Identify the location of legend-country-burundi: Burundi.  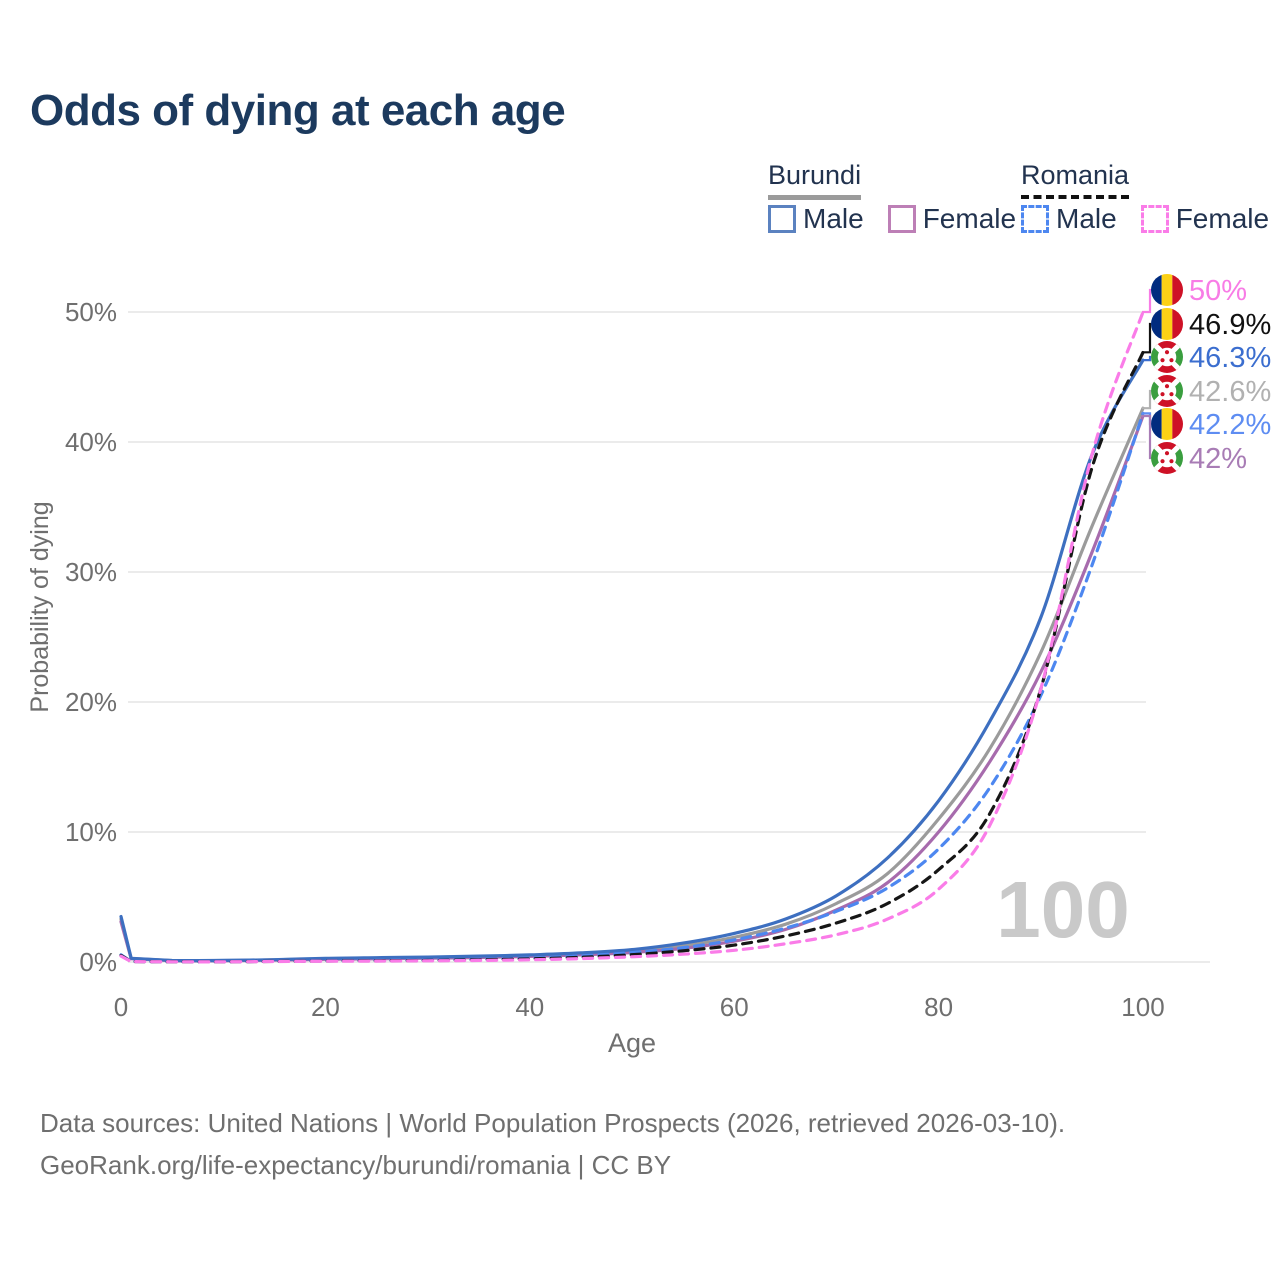
(815, 180).